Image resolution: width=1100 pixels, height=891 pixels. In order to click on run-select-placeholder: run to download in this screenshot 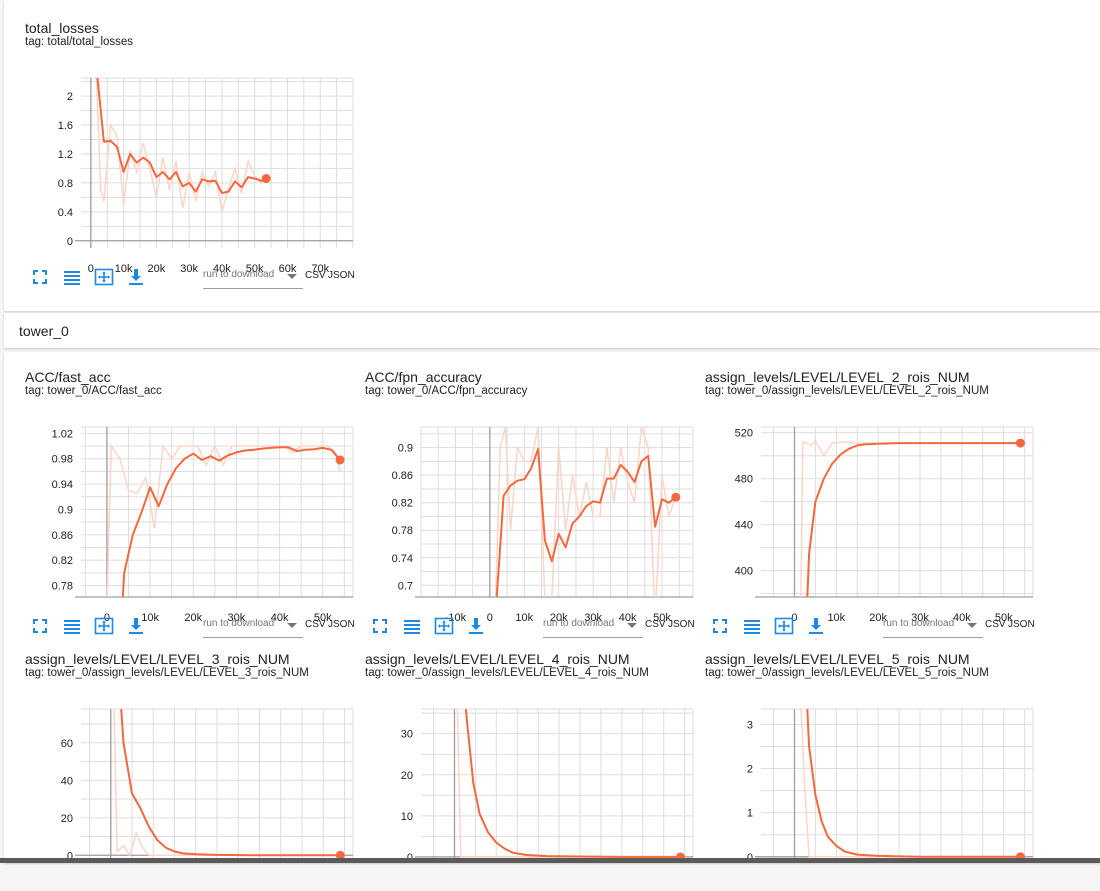, I will do `click(239, 623)`.